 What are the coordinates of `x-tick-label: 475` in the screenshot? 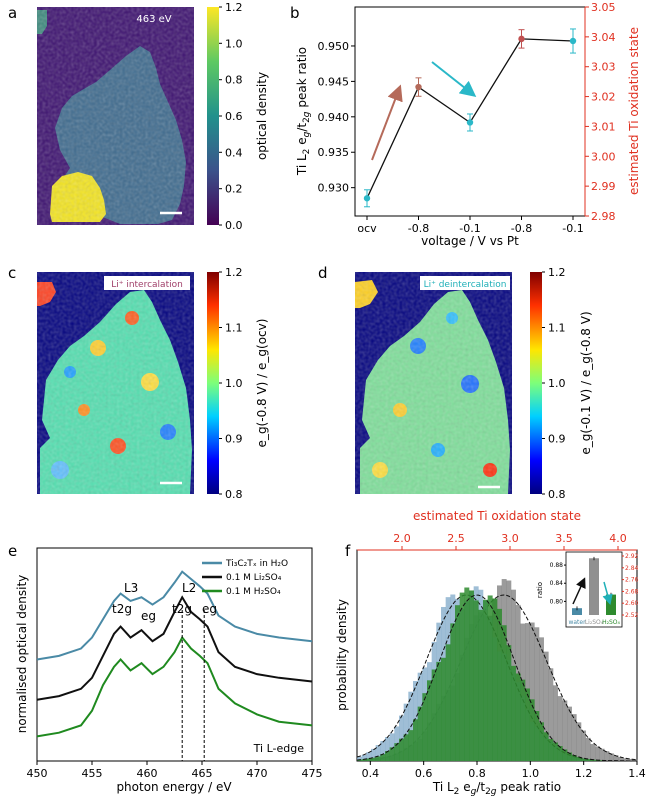 It's located at (312, 773).